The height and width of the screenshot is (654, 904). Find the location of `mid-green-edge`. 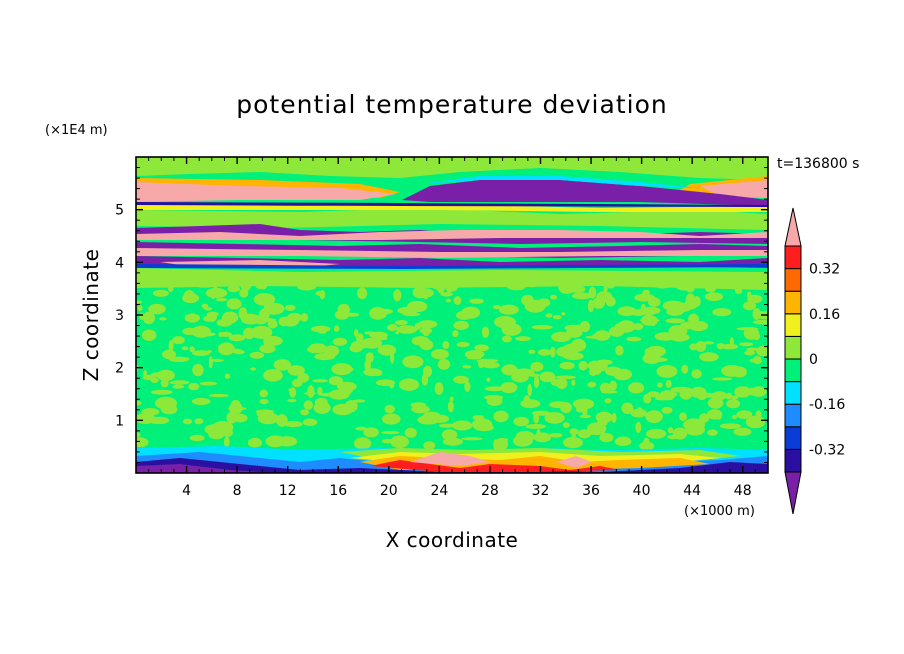

mid-green-edge is located at coordinates (452, 279).